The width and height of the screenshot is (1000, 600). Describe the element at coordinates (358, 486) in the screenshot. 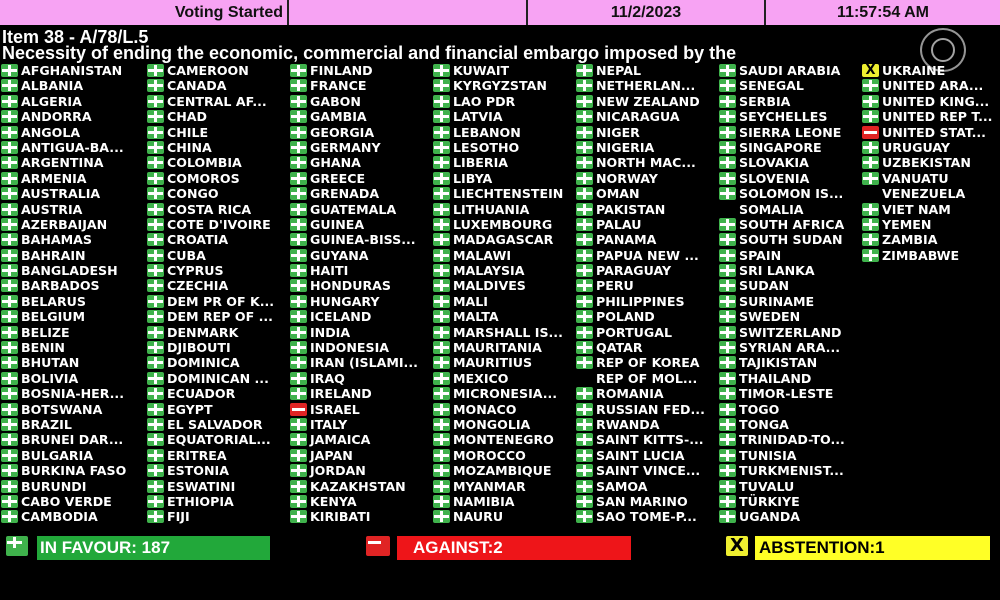

I see `country-name: KAZAKHSTAN` at that location.